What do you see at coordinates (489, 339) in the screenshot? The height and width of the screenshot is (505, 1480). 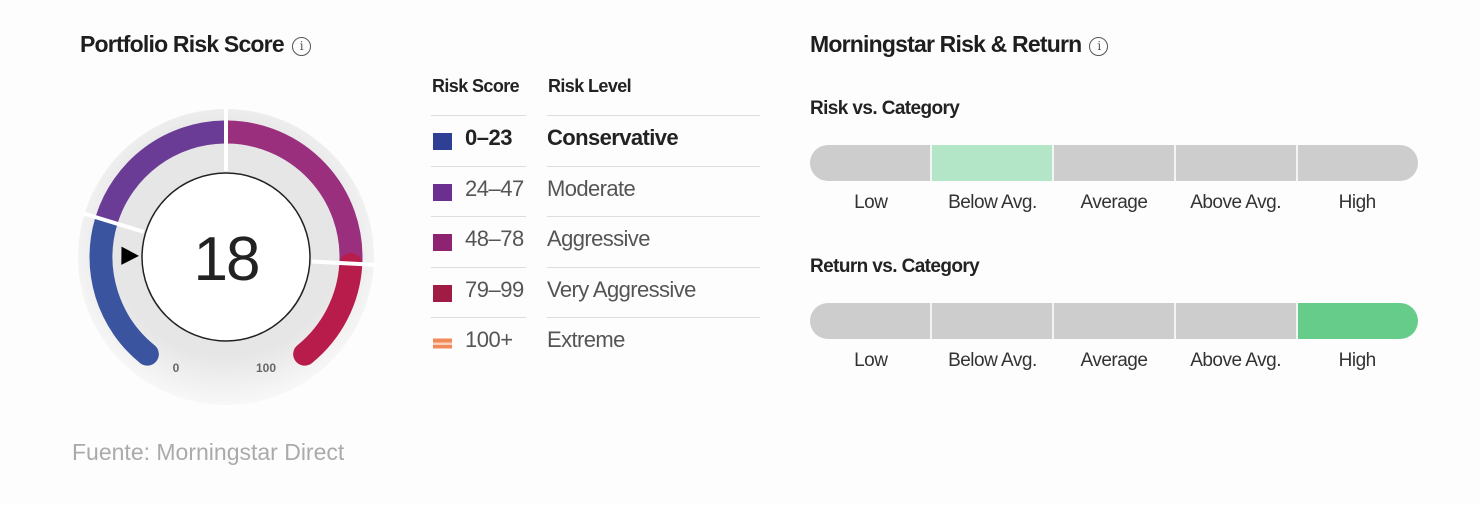 I see `legend-score: 100+` at bounding box center [489, 339].